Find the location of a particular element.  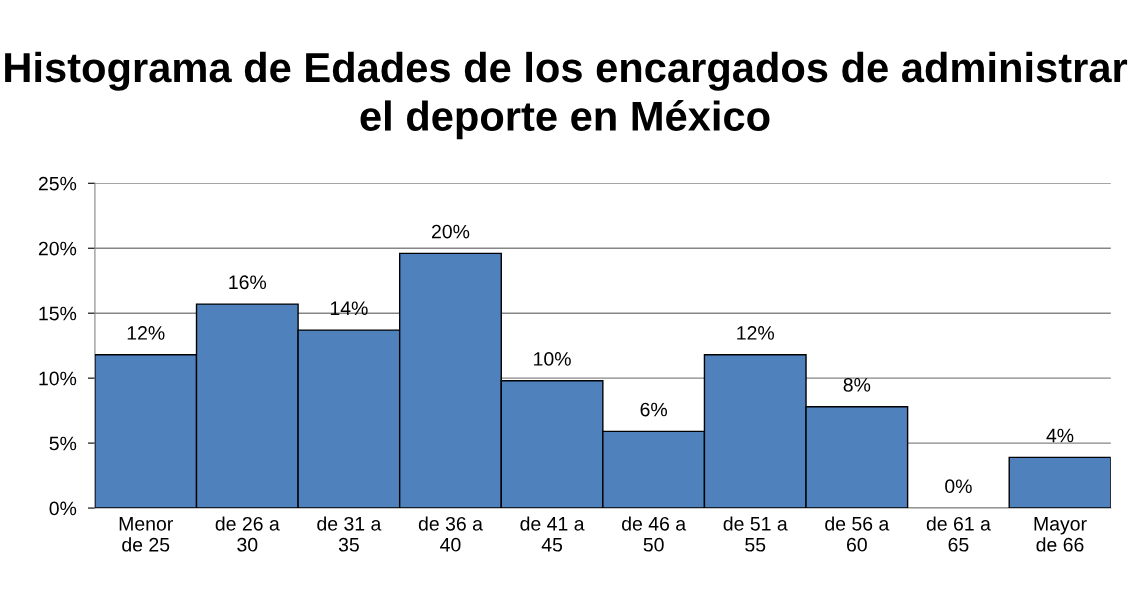

y-tick-label: 25% is located at coordinates (57, 183).